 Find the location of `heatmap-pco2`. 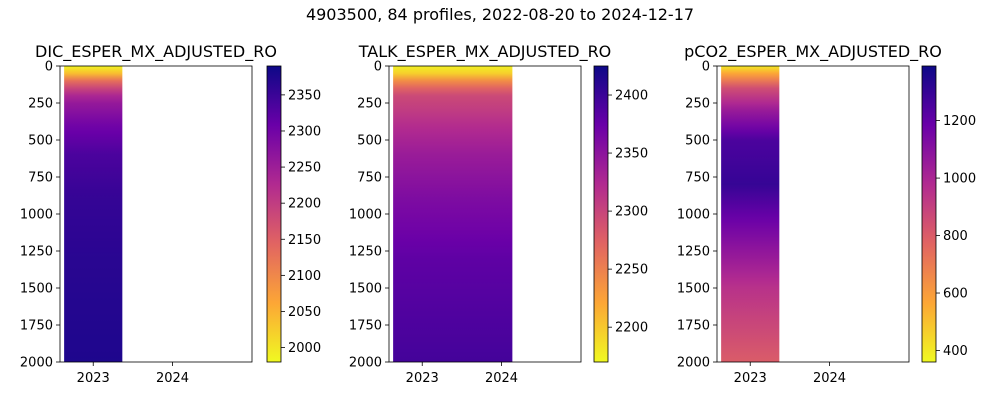

heatmap-pco2 is located at coordinates (750, 214).